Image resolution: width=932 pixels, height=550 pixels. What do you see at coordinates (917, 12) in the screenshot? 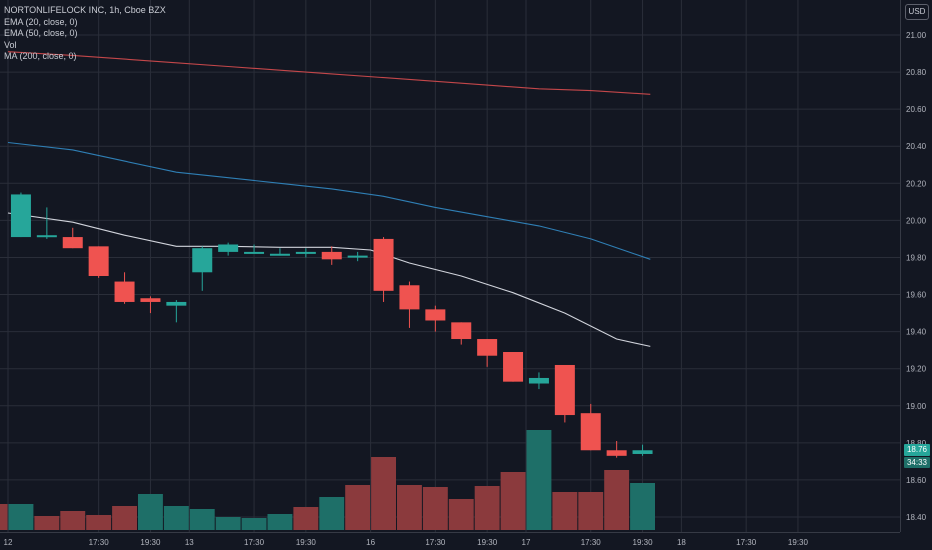
I see `currency-badge: USD` at bounding box center [917, 12].